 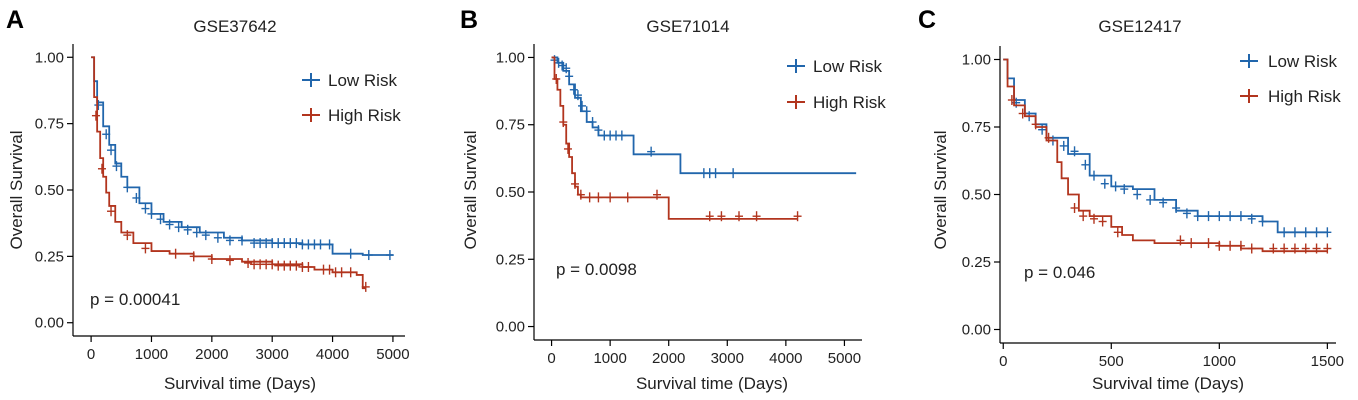 I want to click on x-tick-label: 4000, so click(x=332, y=354).